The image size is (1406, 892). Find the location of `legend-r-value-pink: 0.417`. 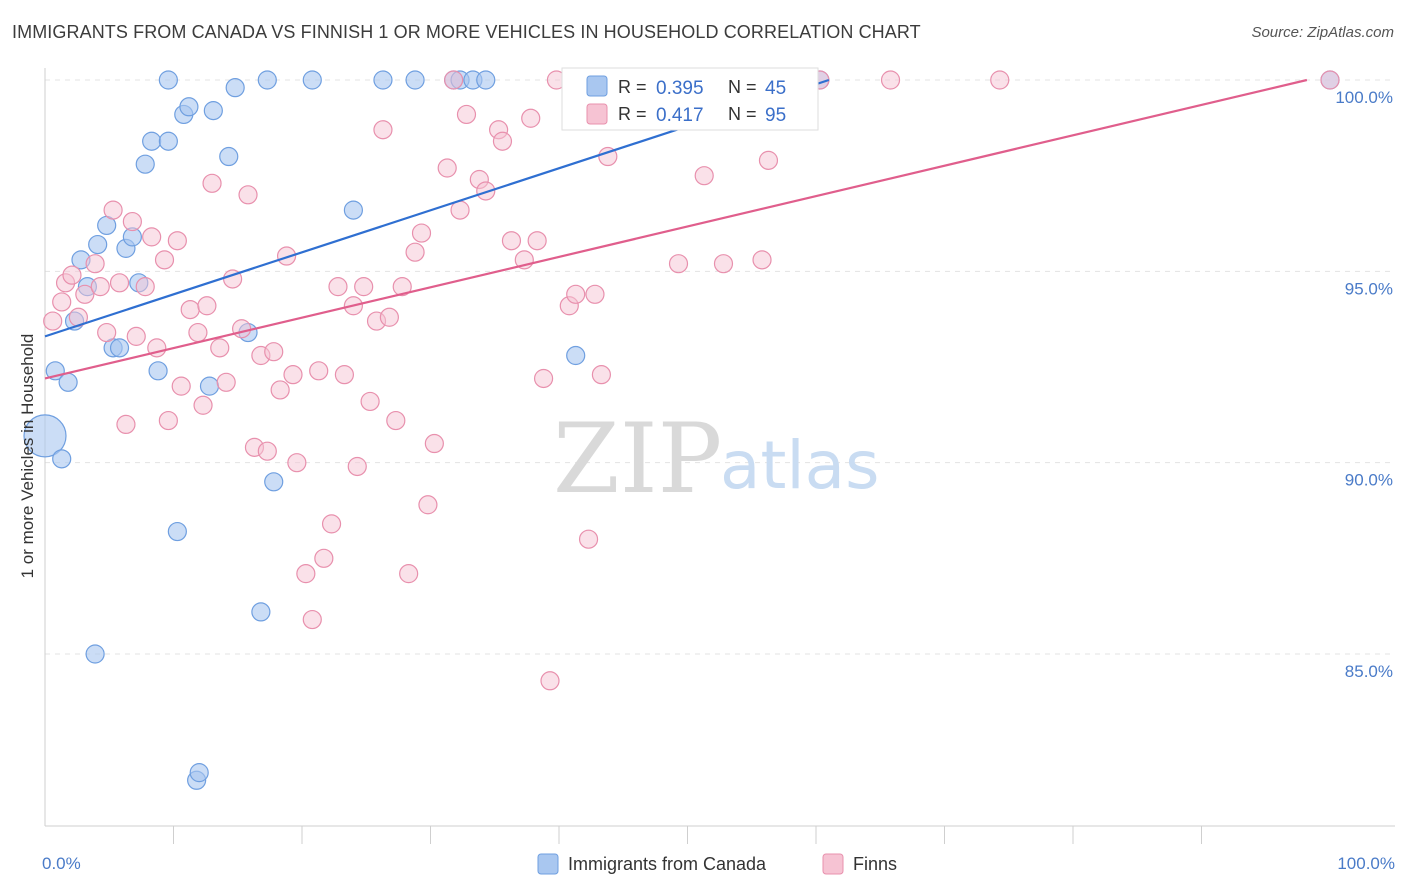

legend-r-value-pink: 0.417 is located at coordinates (680, 115).